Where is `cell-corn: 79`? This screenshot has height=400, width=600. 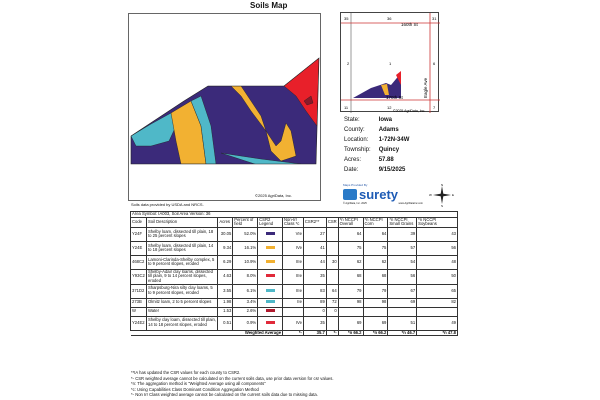
cell-corn: 79 is located at coordinates (375, 291).